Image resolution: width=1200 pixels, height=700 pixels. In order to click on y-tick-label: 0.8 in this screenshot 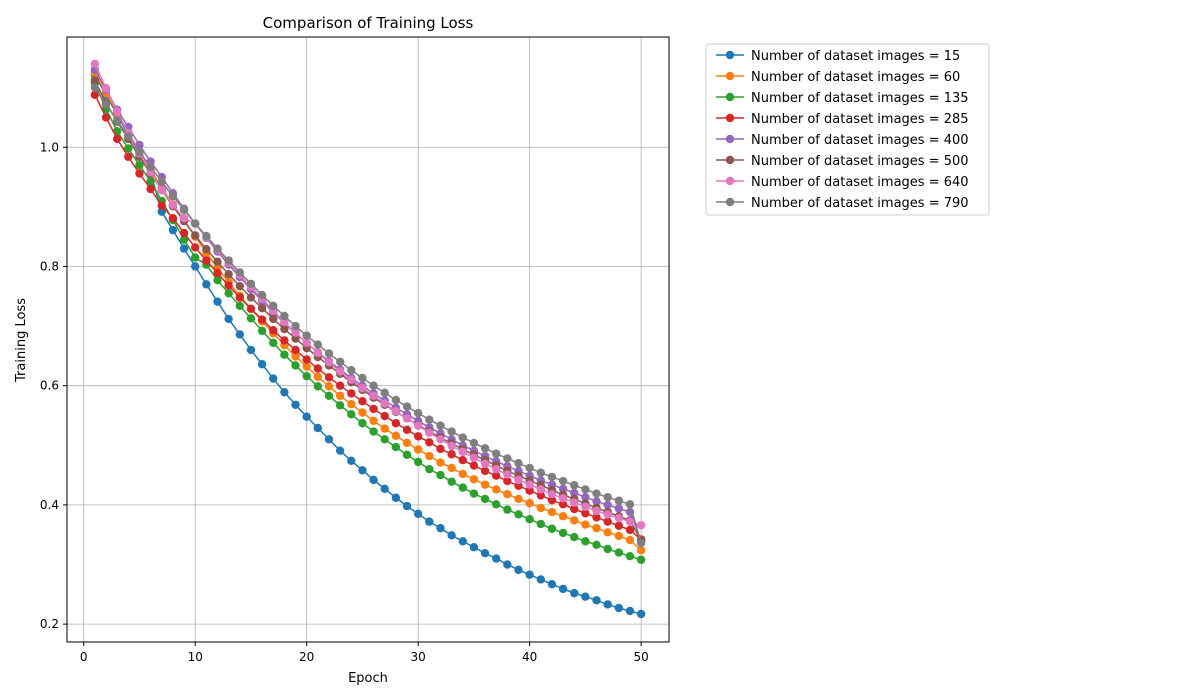, I will do `click(49, 266)`.